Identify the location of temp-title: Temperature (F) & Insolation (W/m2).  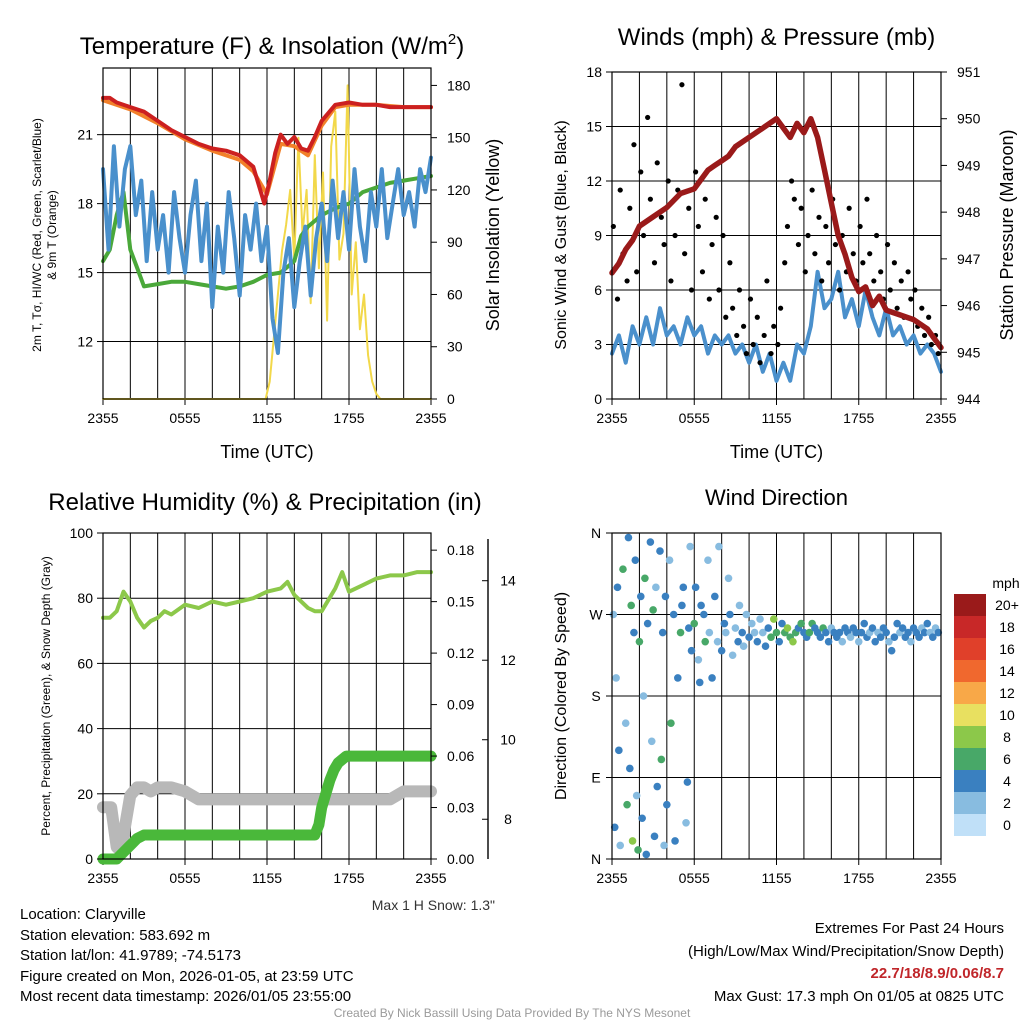
(272, 45).